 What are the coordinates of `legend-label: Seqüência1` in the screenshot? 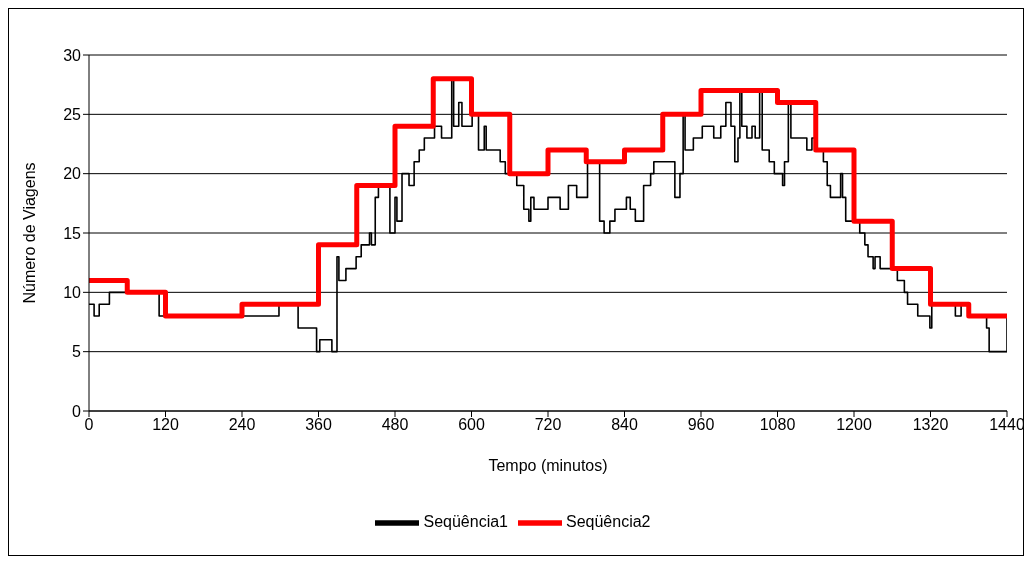 It's located at (465, 522).